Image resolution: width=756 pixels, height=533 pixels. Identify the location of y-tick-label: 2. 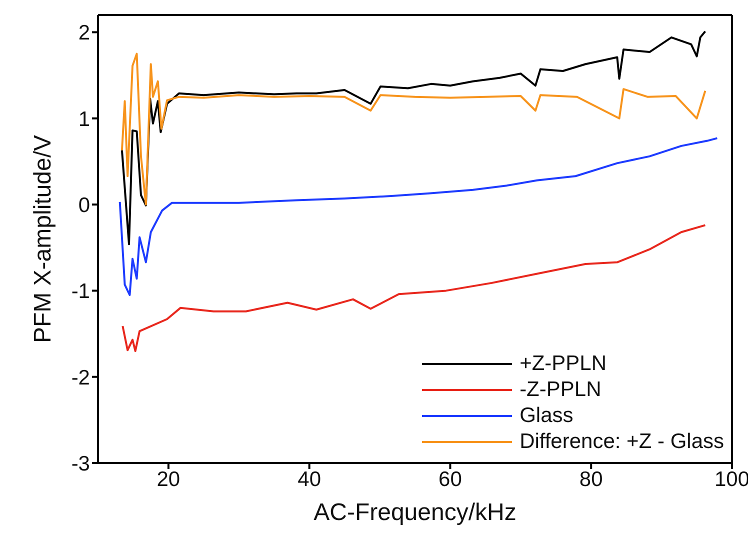
(84, 33).